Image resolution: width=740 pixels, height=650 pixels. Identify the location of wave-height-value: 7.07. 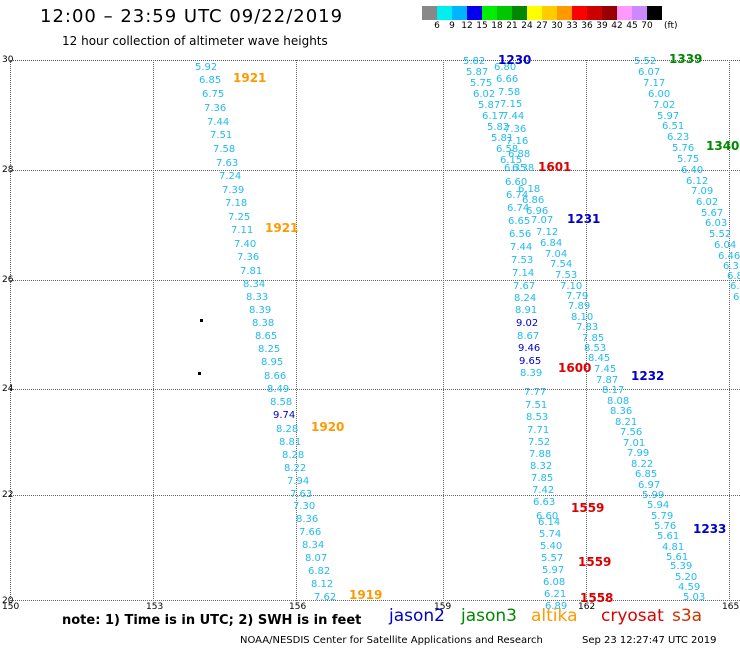
(542, 220).